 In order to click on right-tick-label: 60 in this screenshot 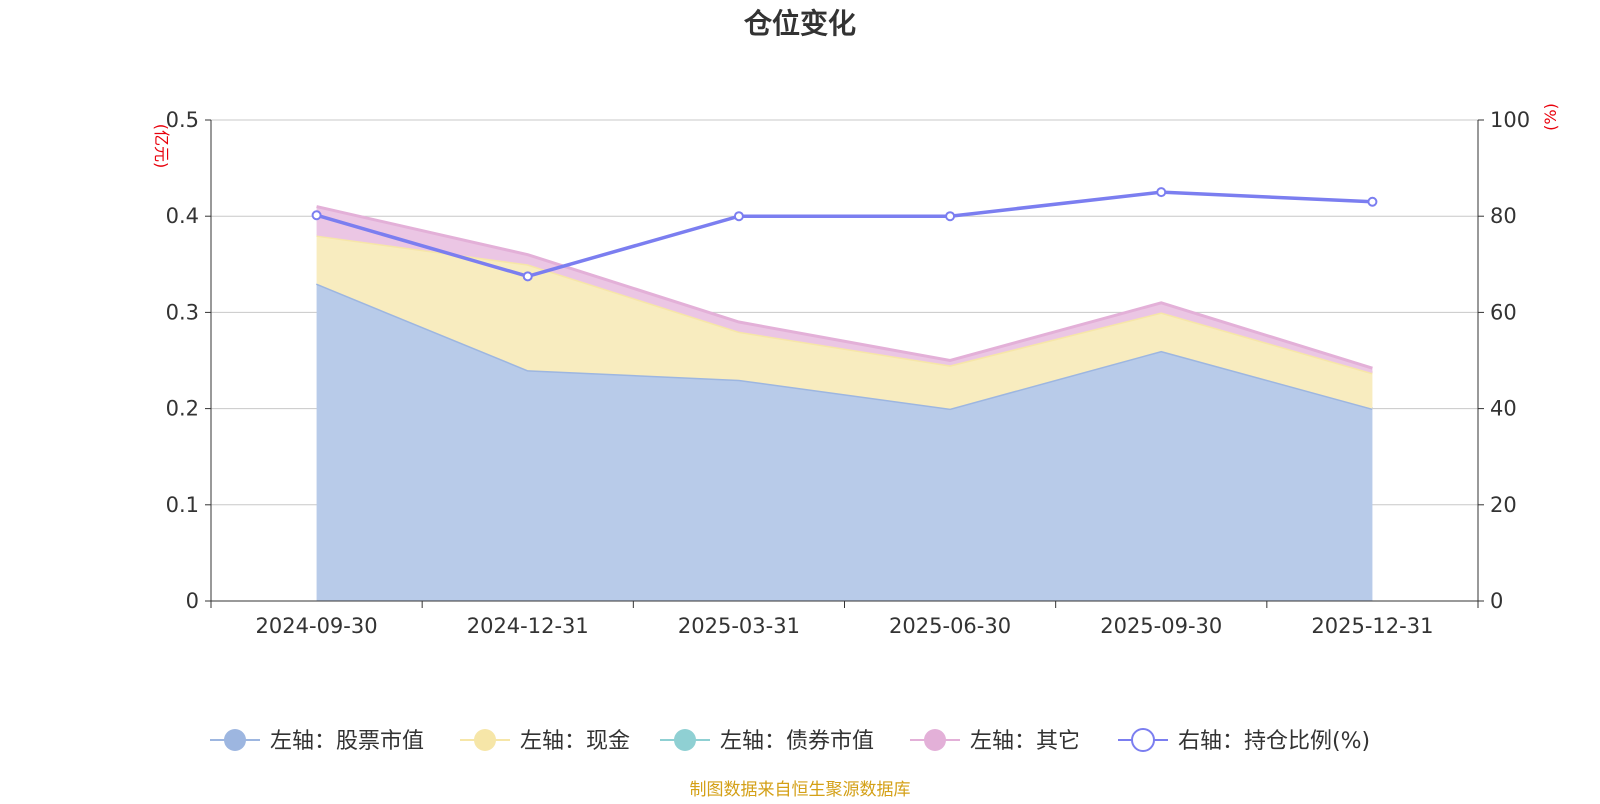, I will do `click(1503, 312)`.